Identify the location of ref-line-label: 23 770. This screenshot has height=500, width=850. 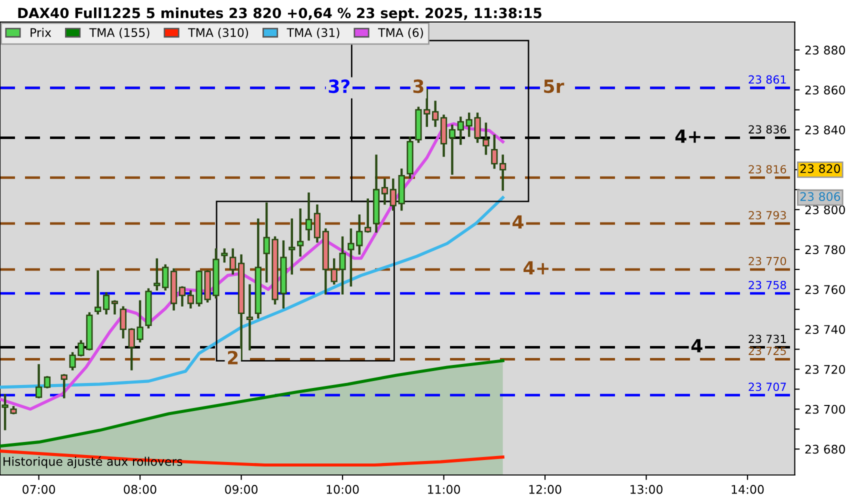
(767, 261).